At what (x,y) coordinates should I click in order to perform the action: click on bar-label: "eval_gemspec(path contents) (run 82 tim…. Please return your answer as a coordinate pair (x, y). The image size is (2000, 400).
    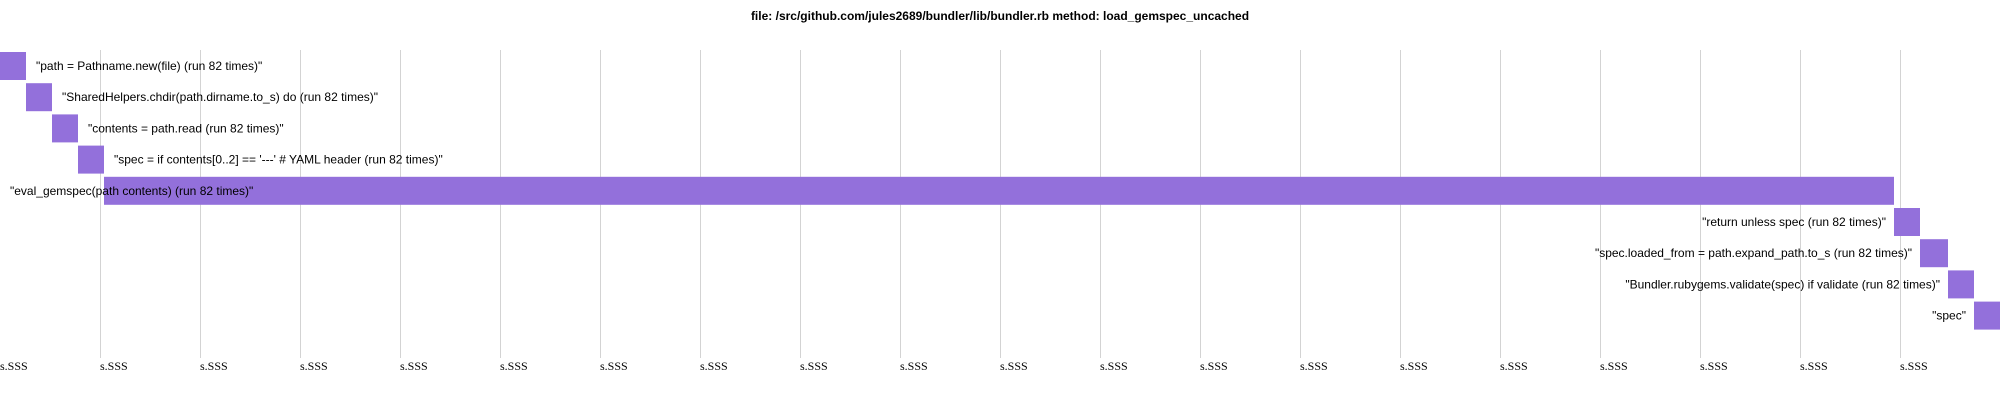
    Looking at the image, I should click on (131, 191).